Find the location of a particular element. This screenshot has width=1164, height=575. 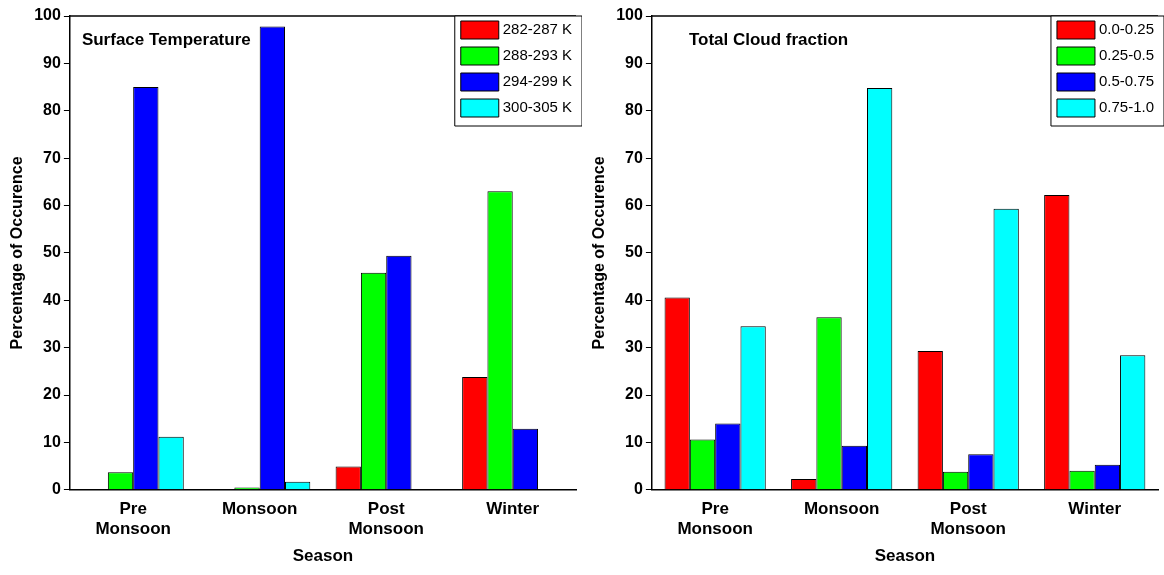

legend-label: 0.0-0.25 is located at coordinates (1126, 29).